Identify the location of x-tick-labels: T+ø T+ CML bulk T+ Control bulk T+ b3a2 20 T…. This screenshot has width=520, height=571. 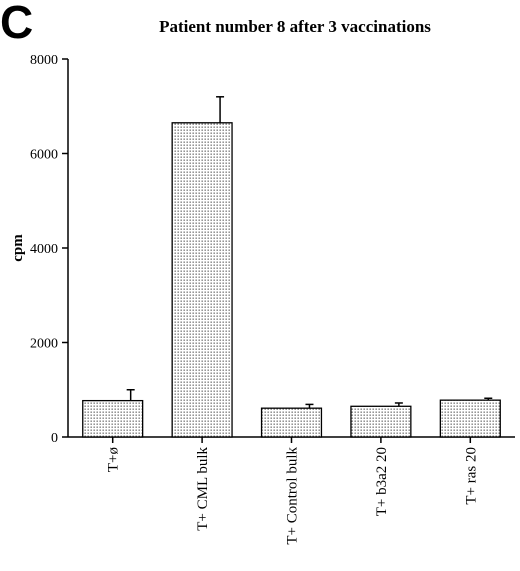
(292, 491).